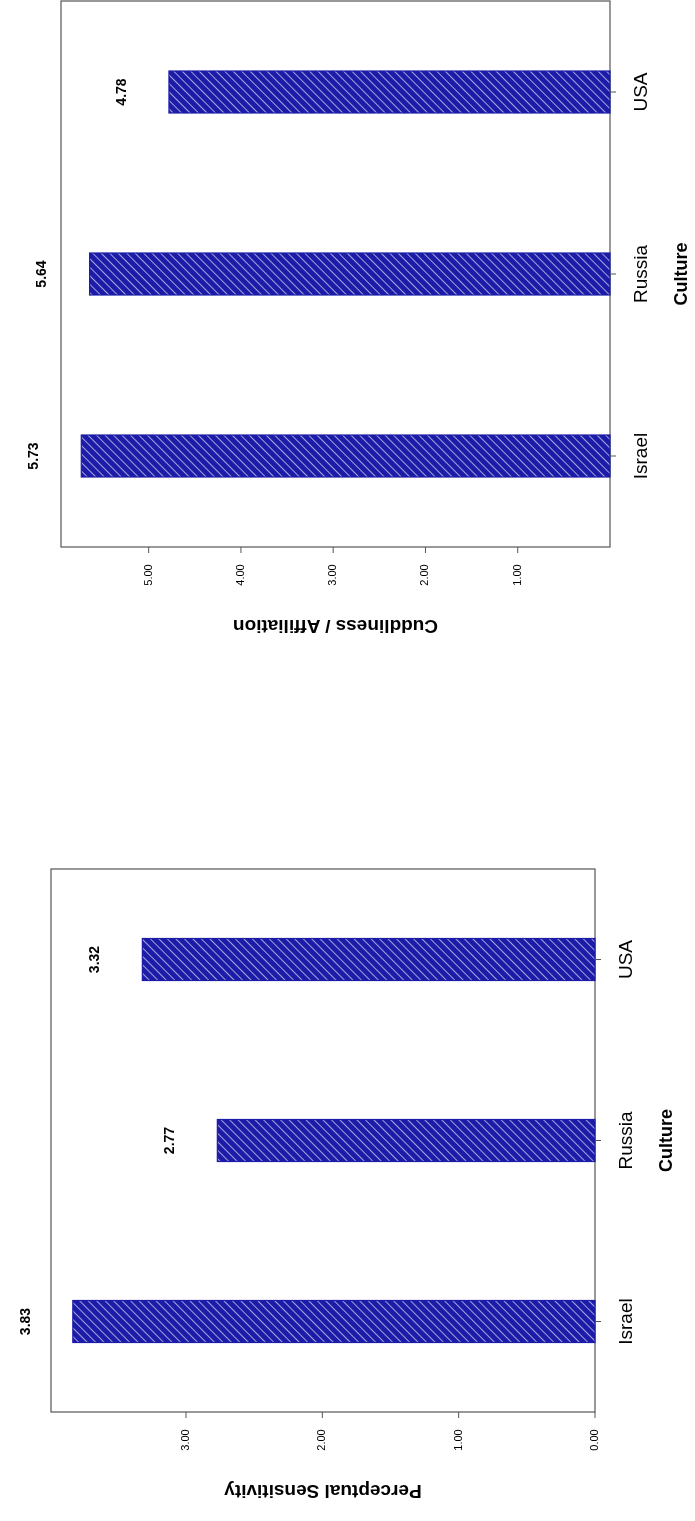 This screenshot has height=1521, width=695. What do you see at coordinates (239, 575) in the screenshot?
I see `x-tick-label: 4.00` at bounding box center [239, 575].